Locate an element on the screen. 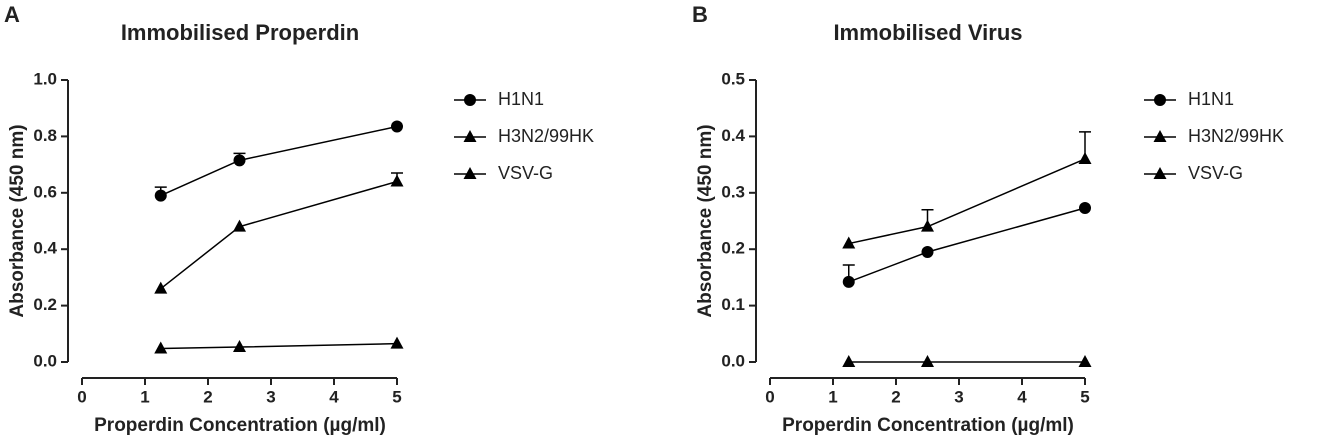 The height and width of the screenshot is (448, 1329). y-tick-label: 0.3 is located at coordinates (733, 191).